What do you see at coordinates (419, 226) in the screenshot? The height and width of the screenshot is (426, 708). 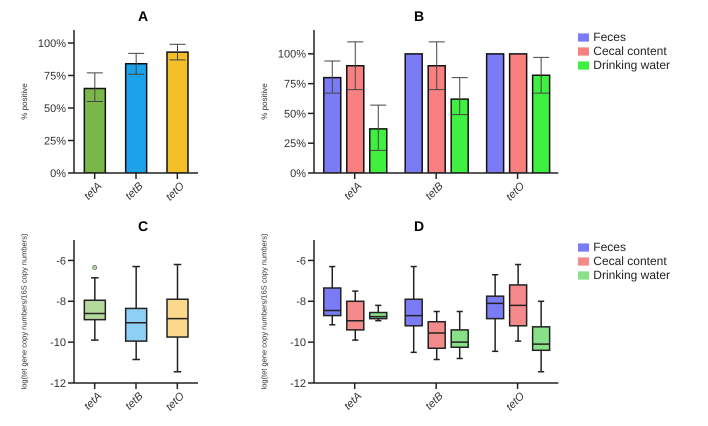 I see `chart-title: D` at bounding box center [419, 226].